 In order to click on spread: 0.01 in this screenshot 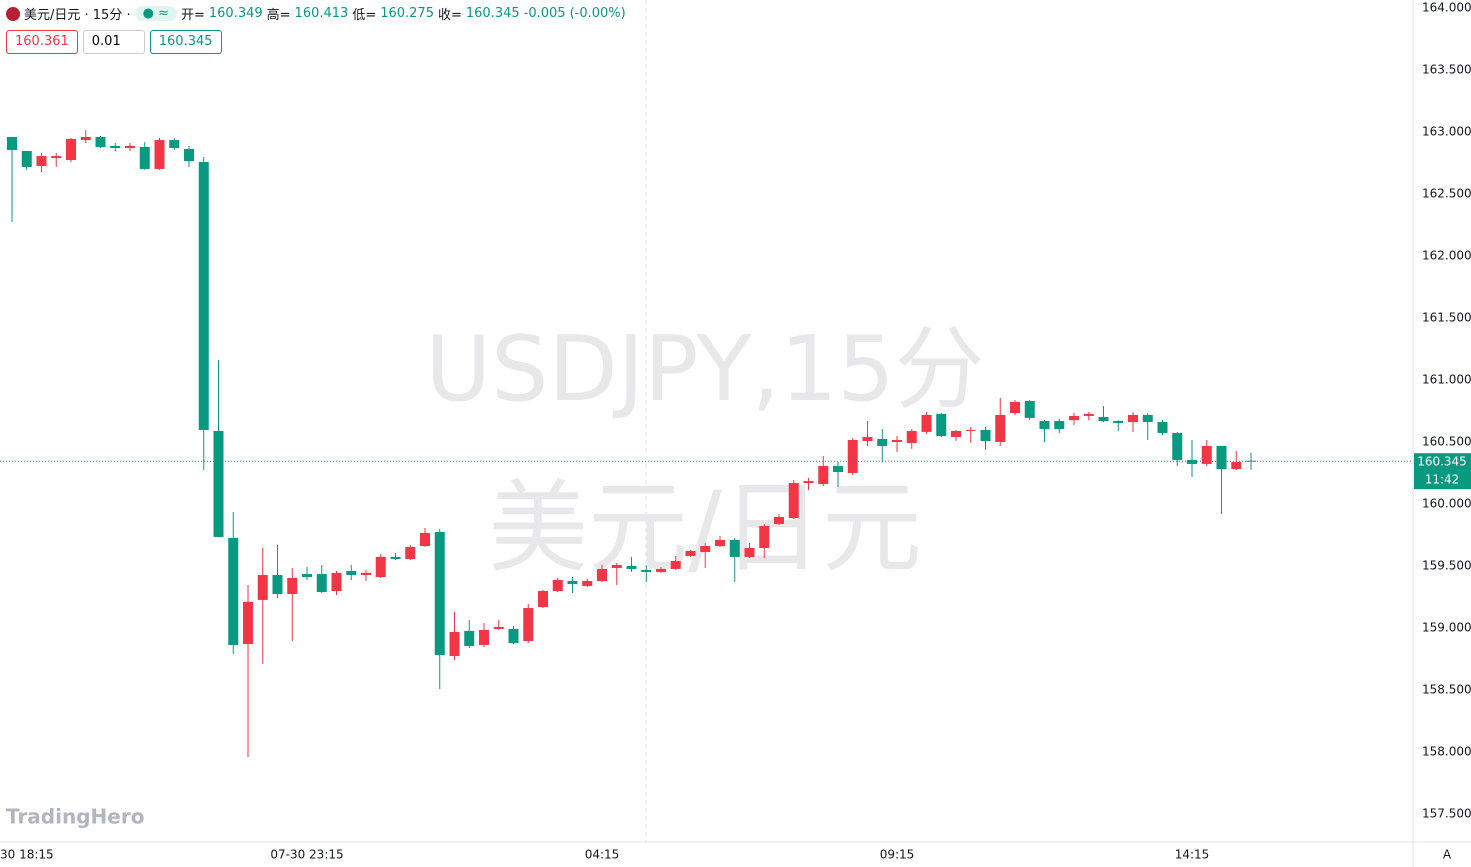, I will do `click(113, 42)`.